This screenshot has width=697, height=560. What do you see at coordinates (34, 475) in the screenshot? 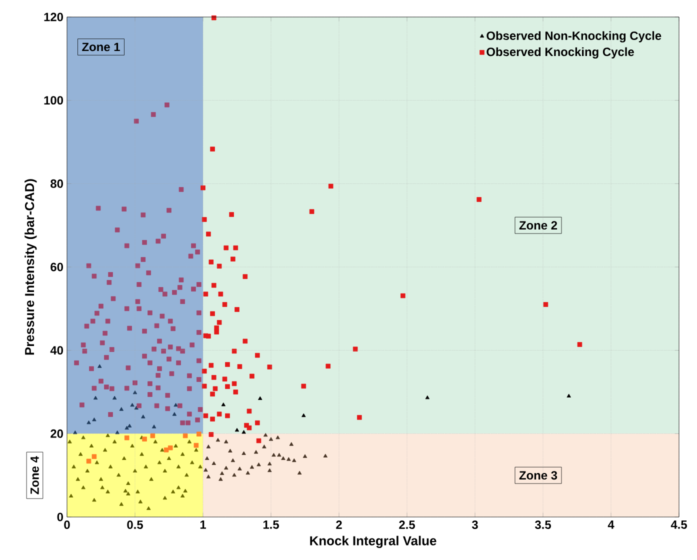
I see `band-label: Zone 4` at bounding box center [34, 475].